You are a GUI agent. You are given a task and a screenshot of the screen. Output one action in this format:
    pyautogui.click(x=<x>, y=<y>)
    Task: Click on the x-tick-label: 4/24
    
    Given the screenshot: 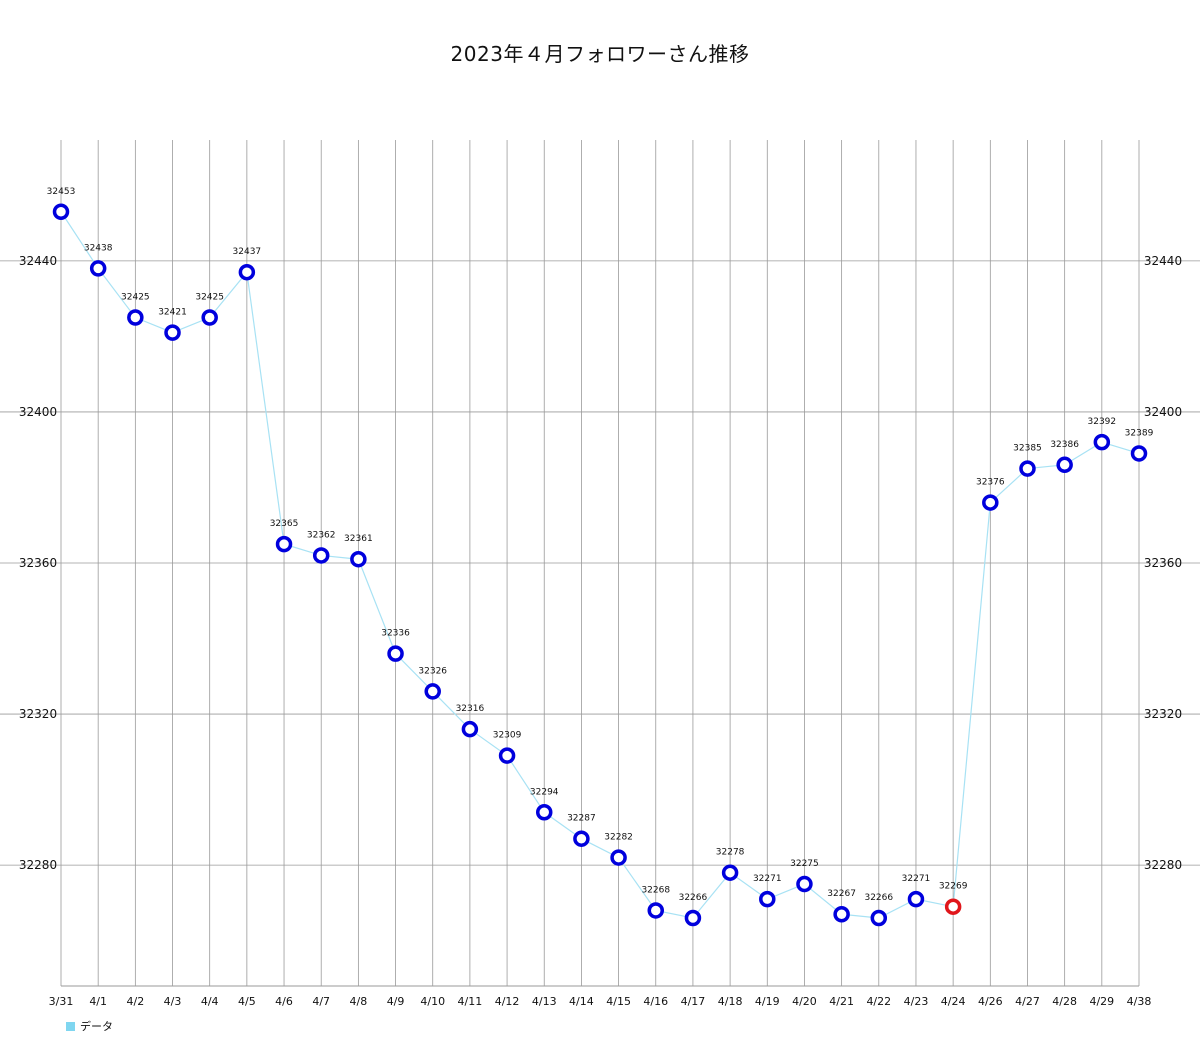 What is the action you would take?
    pyautogui.click(x=953, y=1001)
    